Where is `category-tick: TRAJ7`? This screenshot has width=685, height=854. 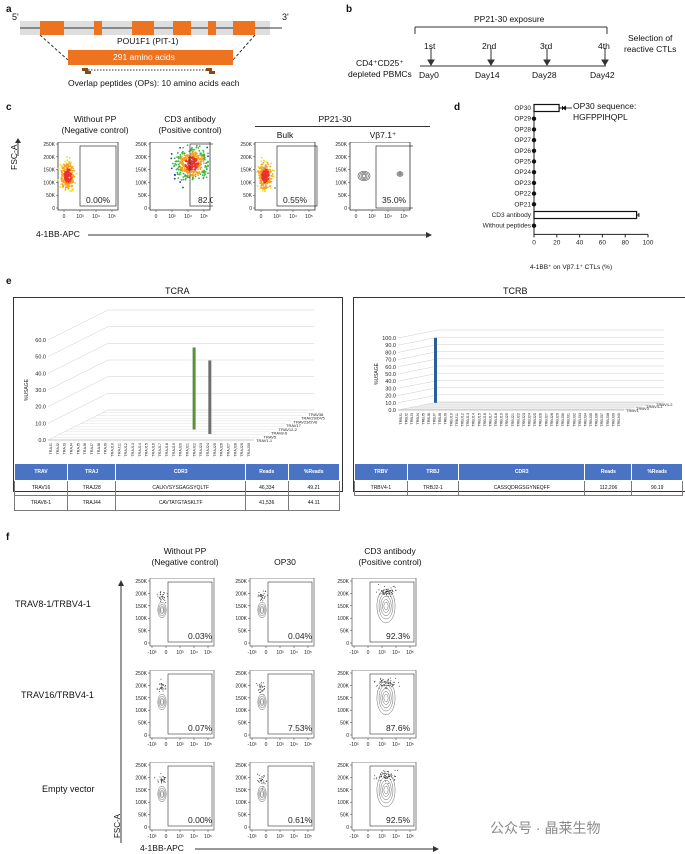 category-tick: TRAJ7 is located at coordinates (92, 449).